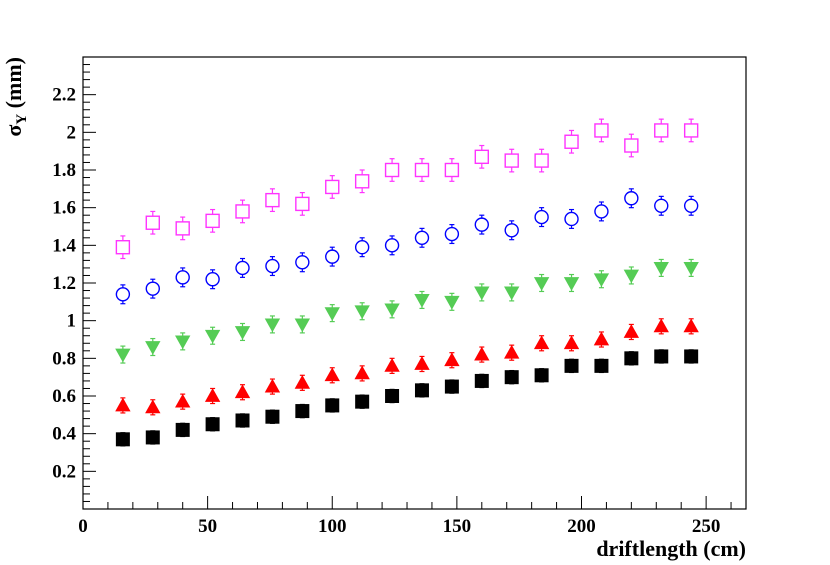 The height and width of the screenshot is (565, 830). I want to click on y-tick-label: 1.8, so click(64, 170).